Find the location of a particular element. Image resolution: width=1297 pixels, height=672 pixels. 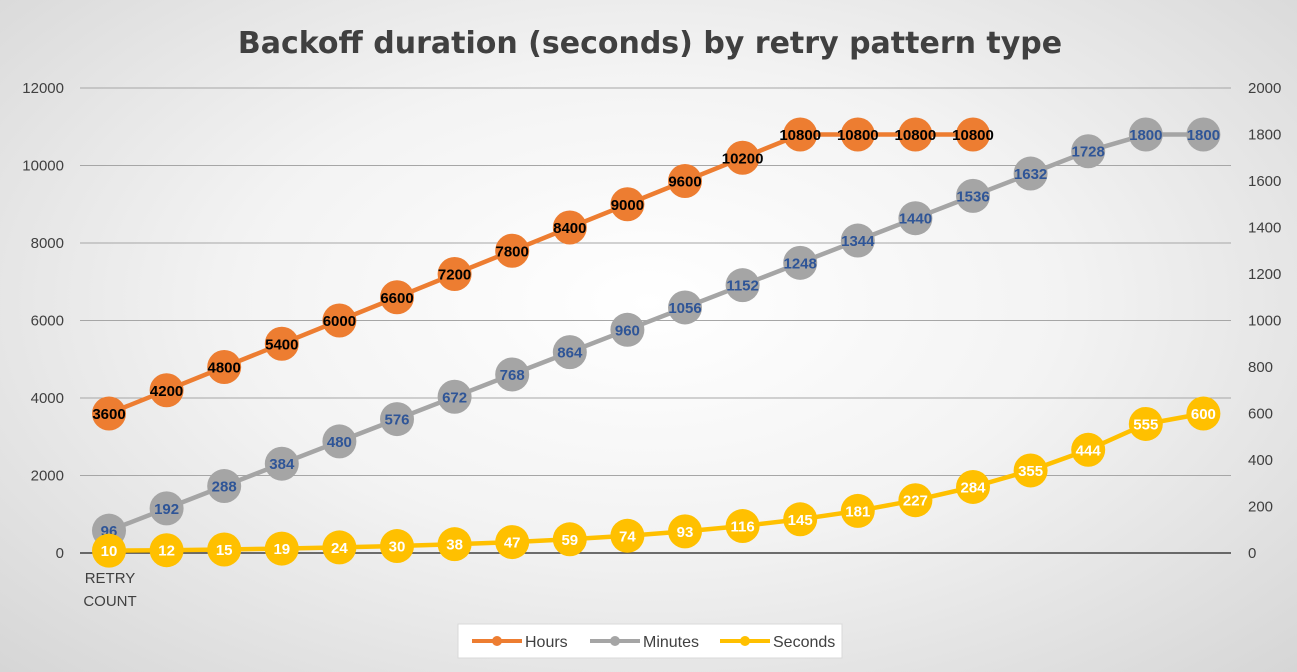

right-tick-label: 1400 is located at coordinates (1264, 228).